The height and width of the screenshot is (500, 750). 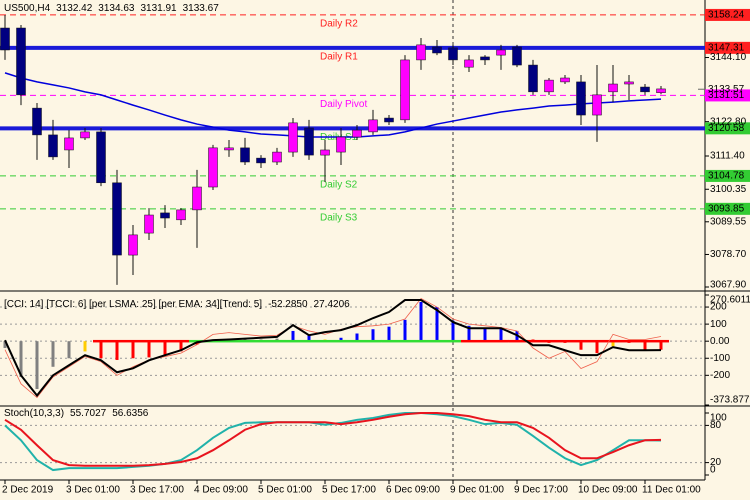 I want to click on y-tick-label: 20, so click(x=716, y=462).